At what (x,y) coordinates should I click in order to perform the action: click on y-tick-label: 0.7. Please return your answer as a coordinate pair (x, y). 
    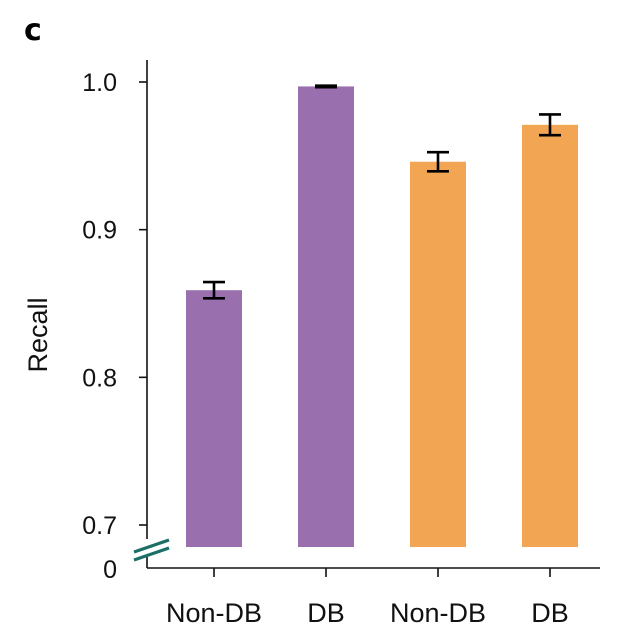
    Looking at the image, I should click on (99, 526).